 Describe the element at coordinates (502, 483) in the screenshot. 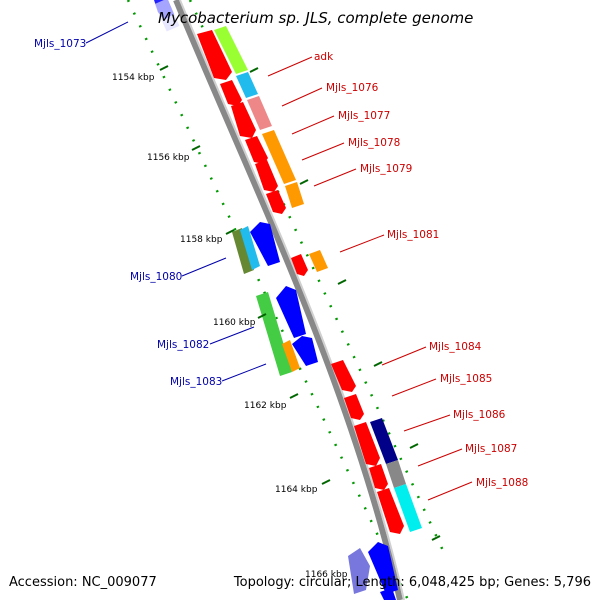

I see `gene-label-mjls-1088: Mjls_1088` at that location.